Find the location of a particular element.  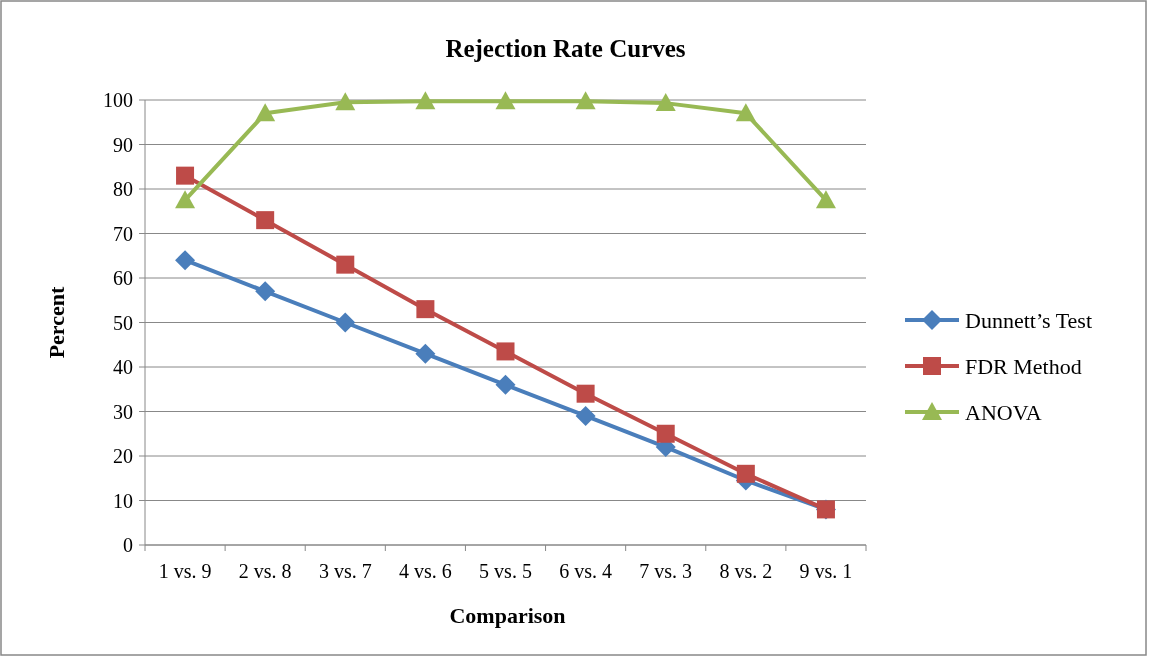

y-tick-label: 60 is located at coordinates (123, 278).